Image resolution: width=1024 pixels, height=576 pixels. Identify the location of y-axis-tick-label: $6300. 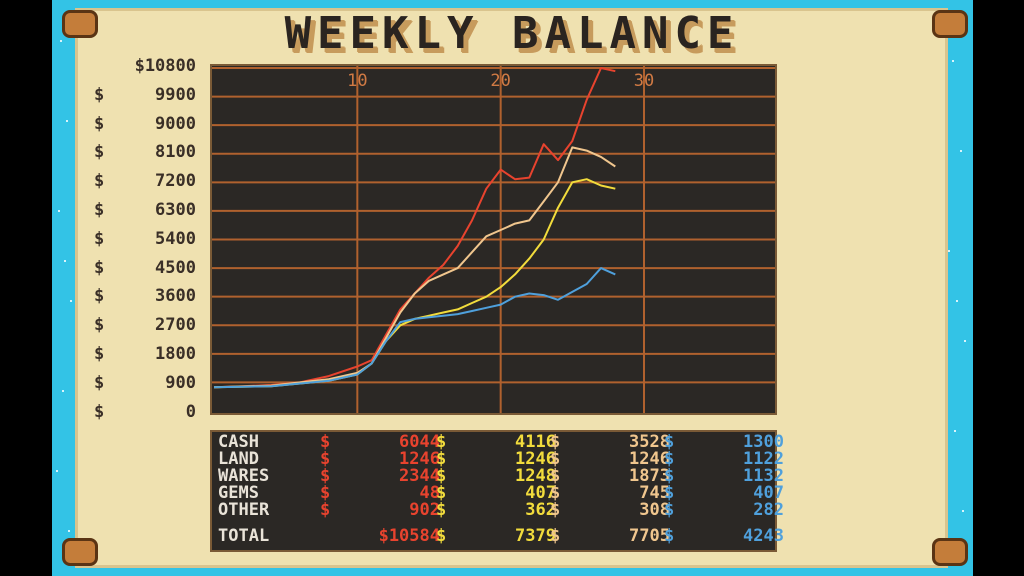
(148, 210).